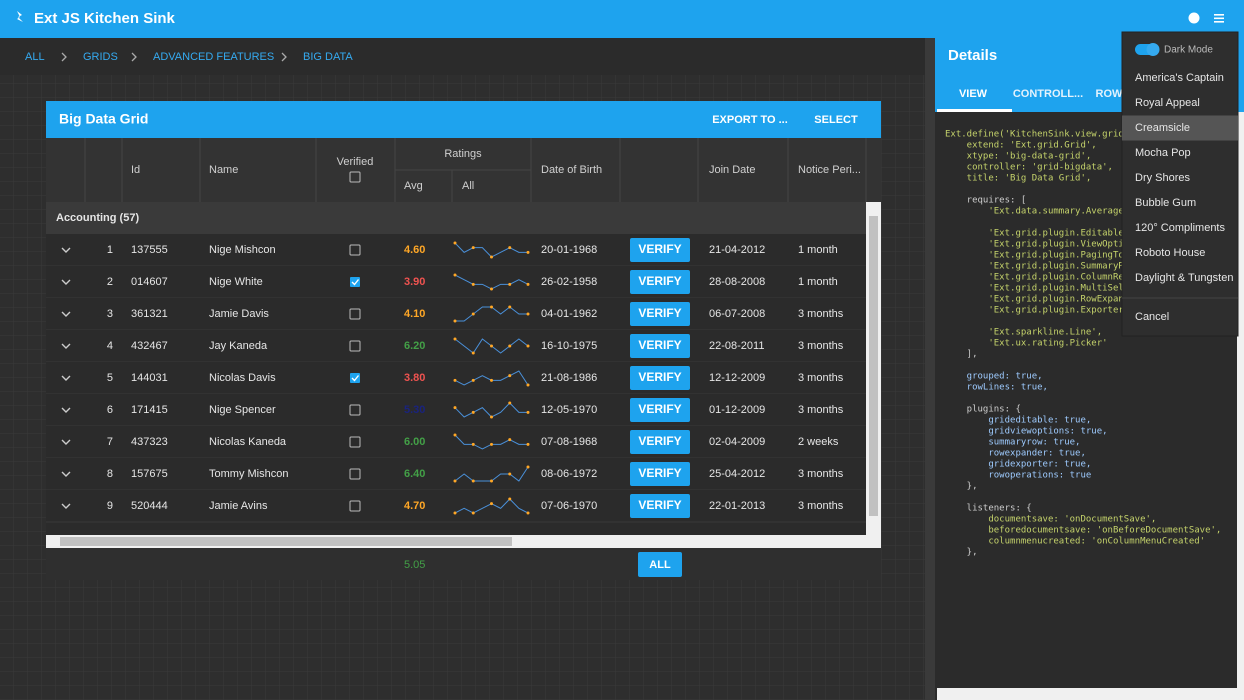 The image size is (1244, 700). What do you see at coordinates (414, 565) in the screenshot?
I see `summary-avg: 5.05` at bounding box center [414, 565].